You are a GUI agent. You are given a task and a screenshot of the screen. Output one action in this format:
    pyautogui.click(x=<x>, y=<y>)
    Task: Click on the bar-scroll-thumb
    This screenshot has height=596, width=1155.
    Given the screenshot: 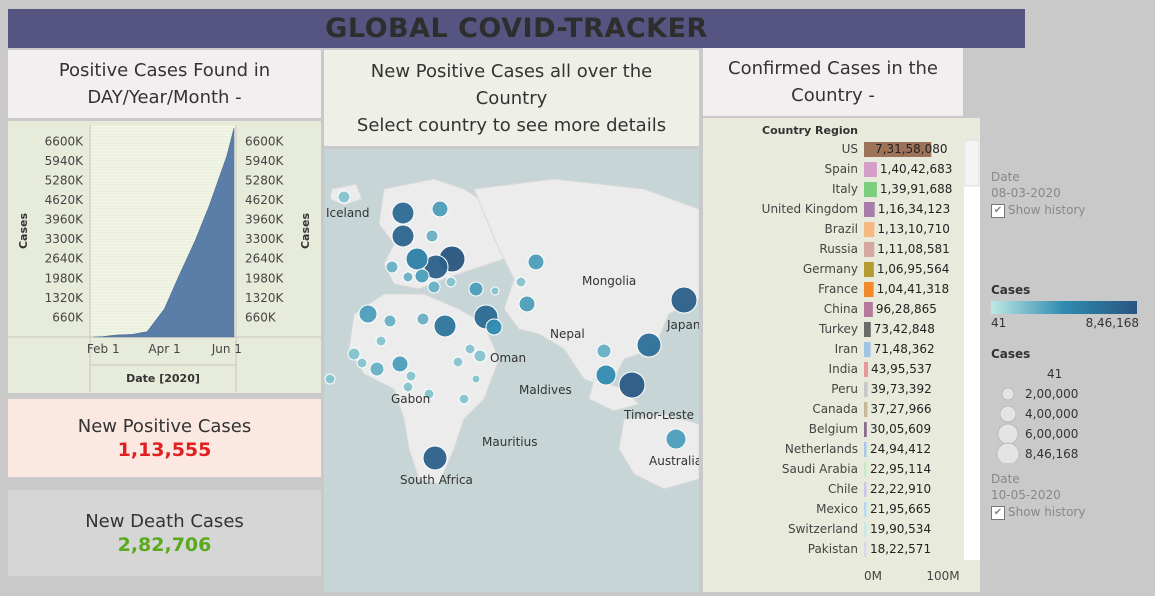 What is the action you would take?
    pyautogui.click(x=972, y=163)
    